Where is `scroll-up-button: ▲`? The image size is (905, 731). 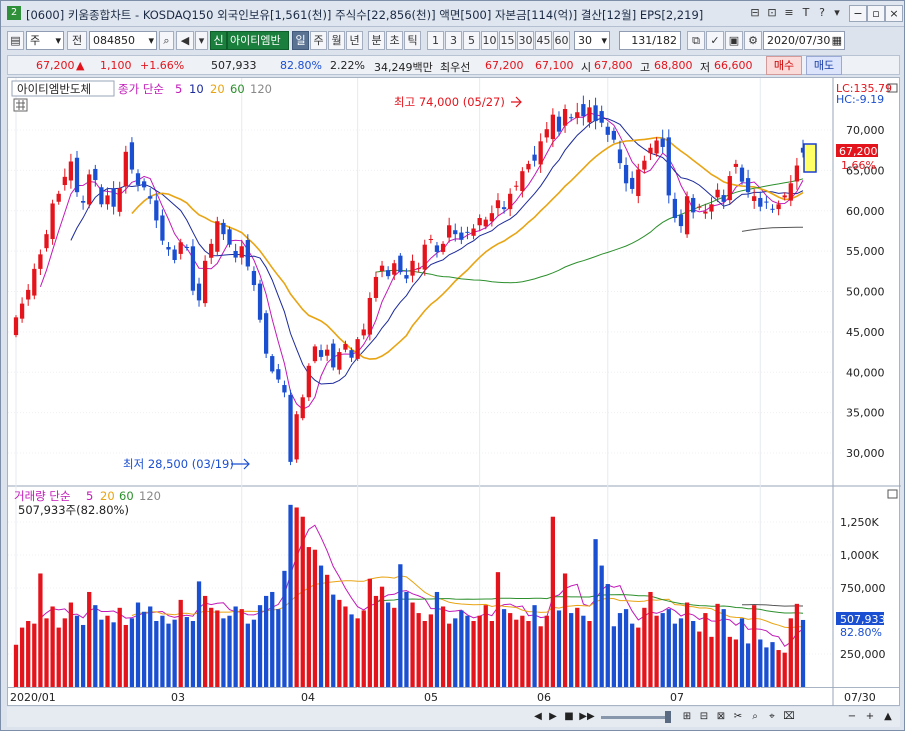 scroll-up-button: ▲ is located at coordinates (888, 716).